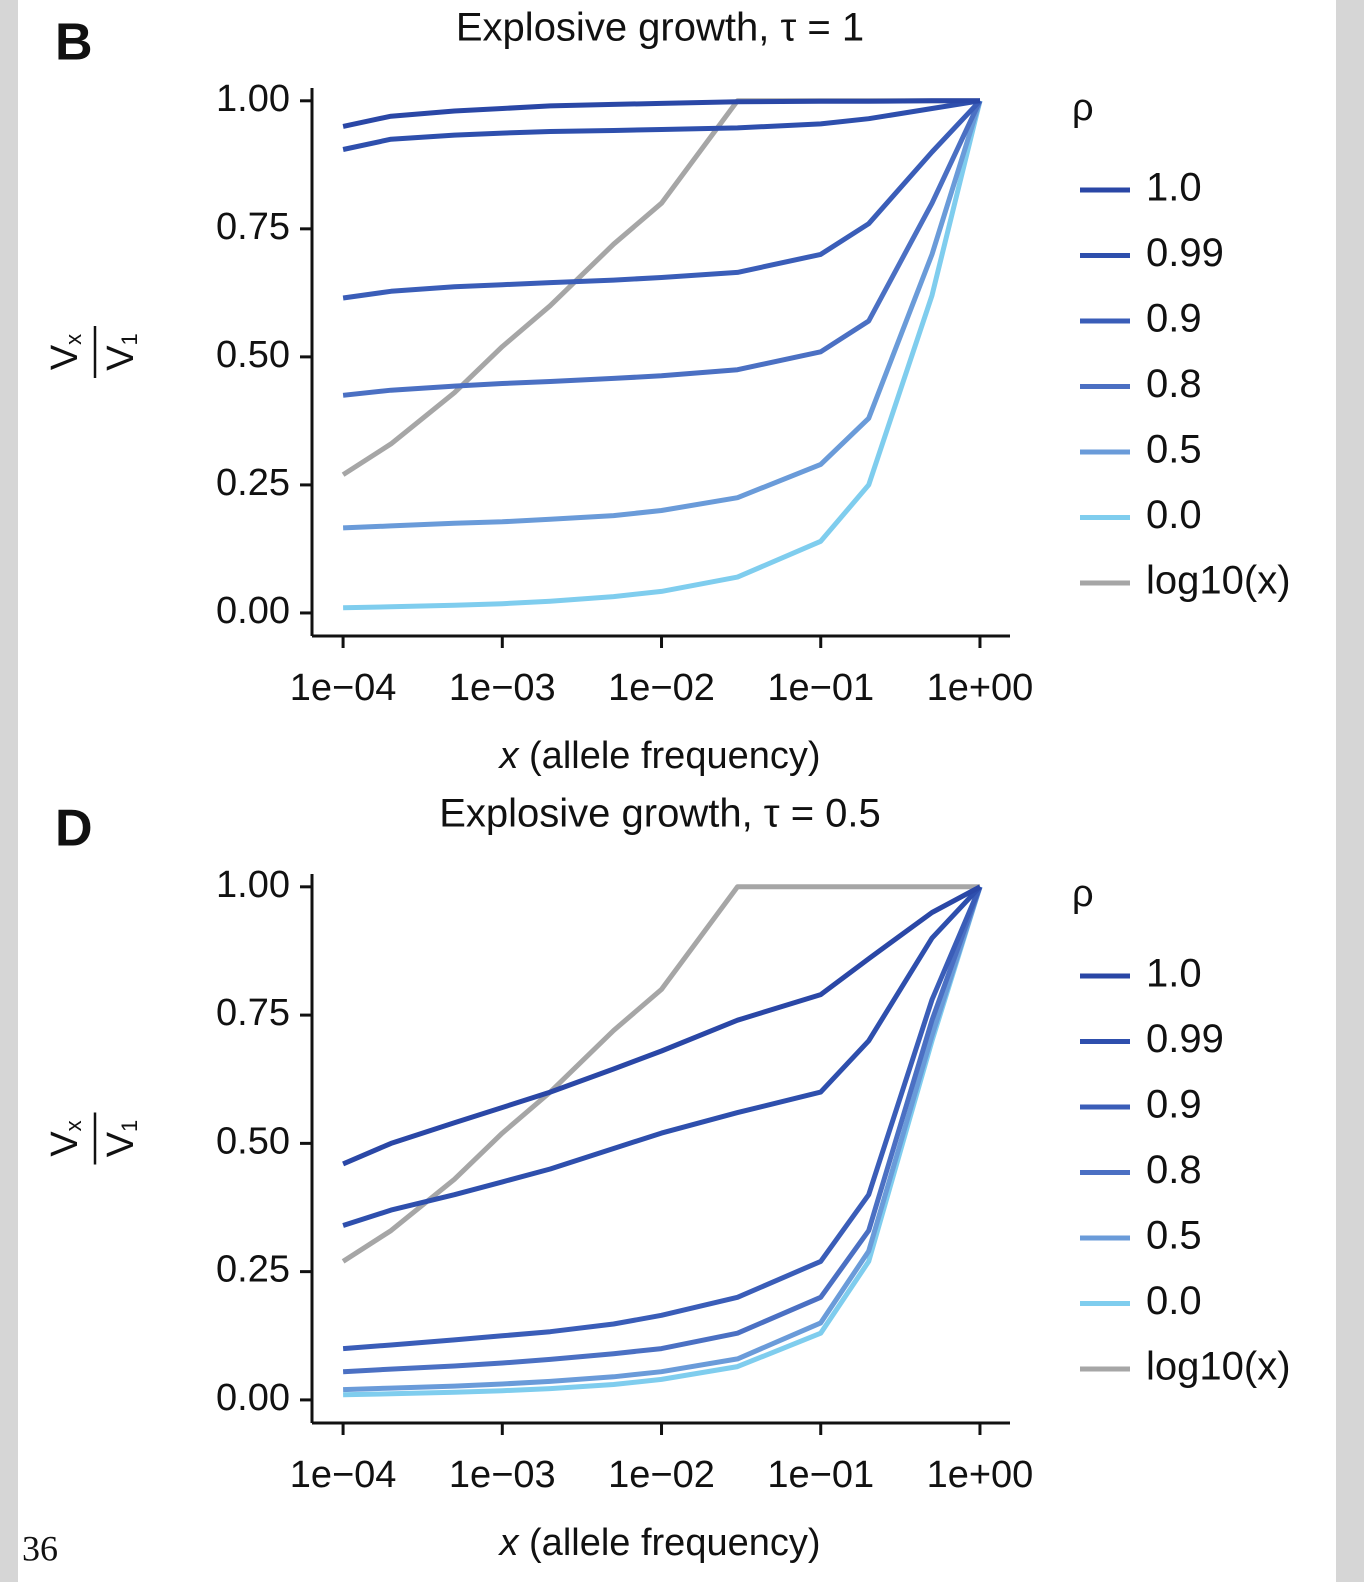 The height and width of the screenshot is (1582, 1364). Describe the element at coordinates (660, 814) in the screenshot. I see `chart-title: Explosive growth, τ = 0.5` at that location.